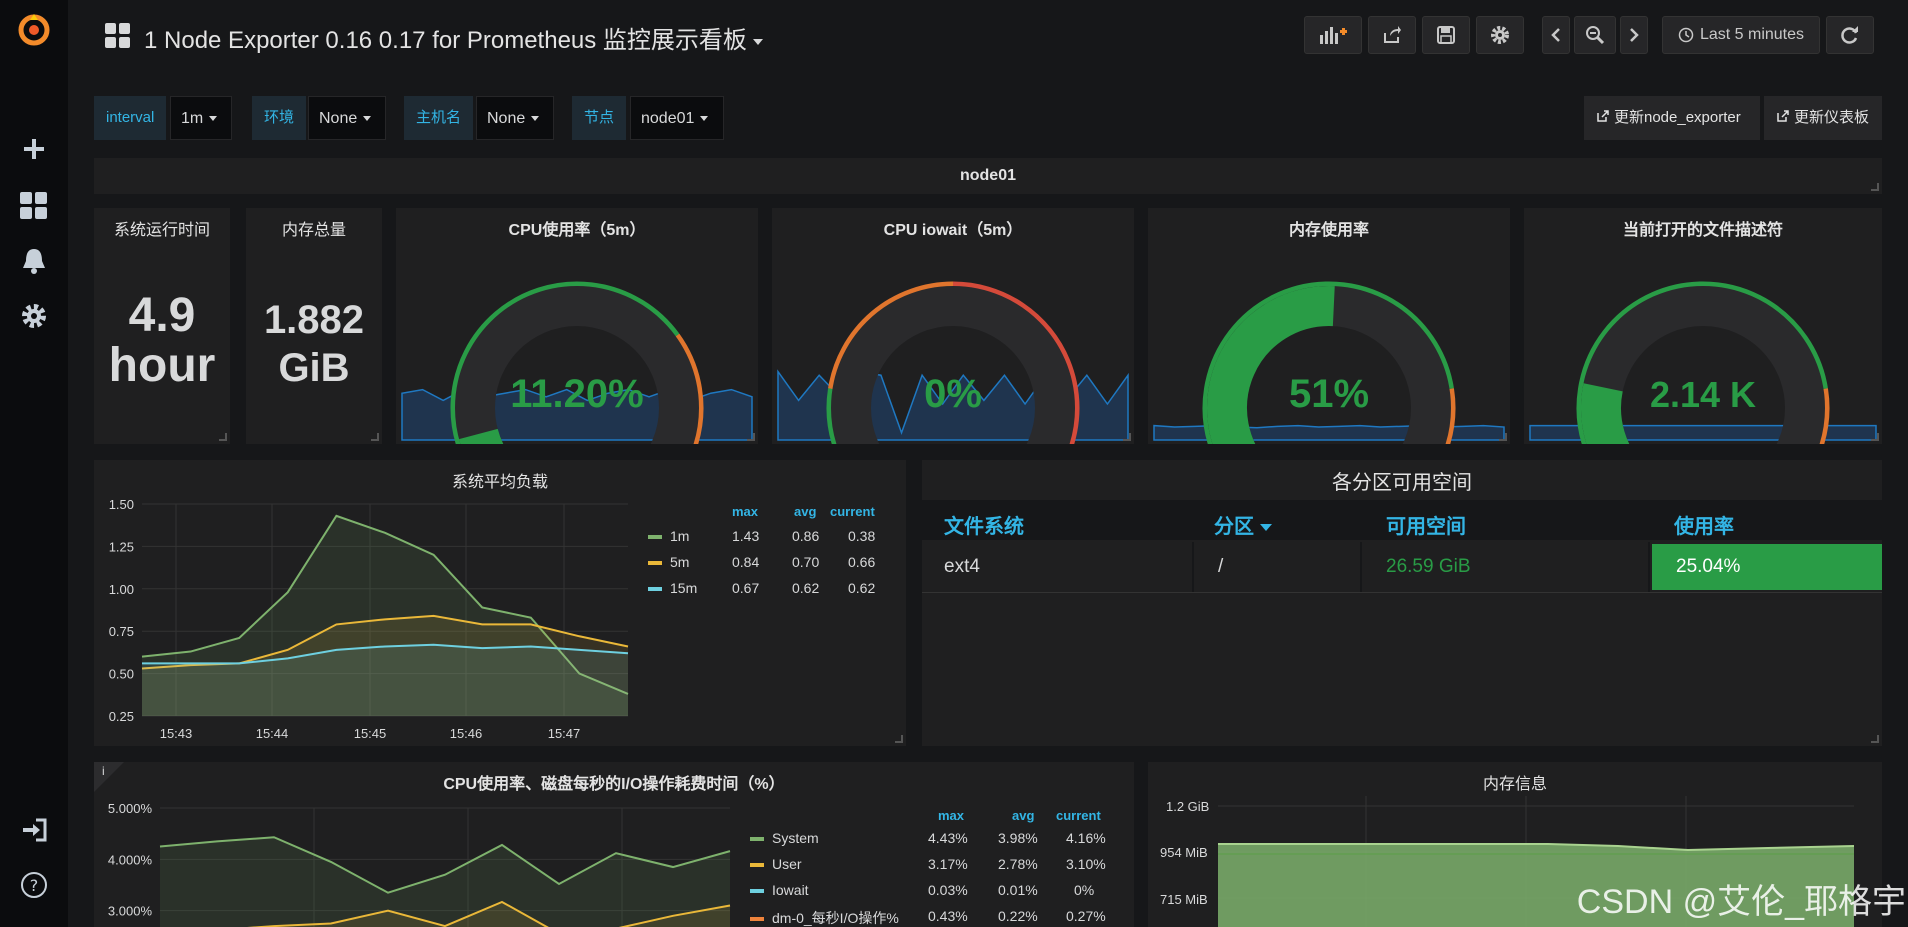  What do you see at coordinates (680, 562) in the screenshot?
I see `legend-name: 5m` at bounding box center [680, 562].